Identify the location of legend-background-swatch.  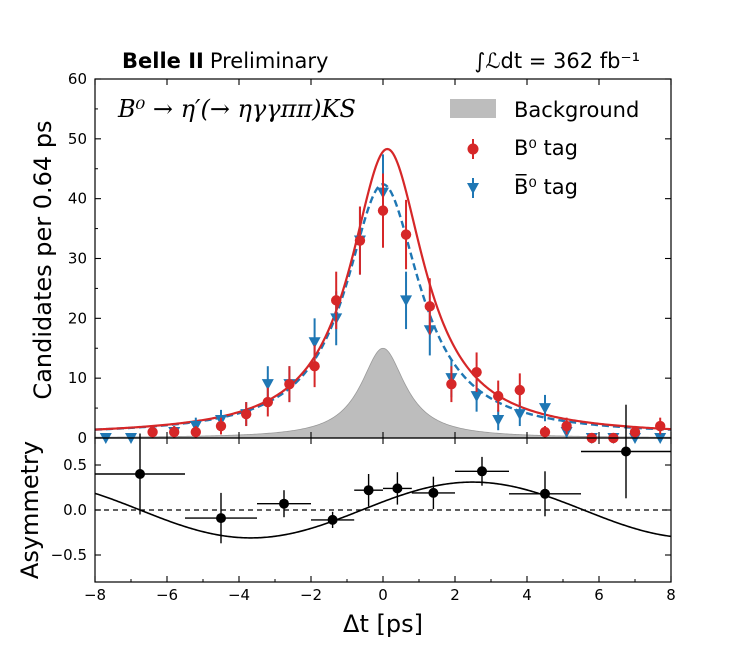
(473, 108).